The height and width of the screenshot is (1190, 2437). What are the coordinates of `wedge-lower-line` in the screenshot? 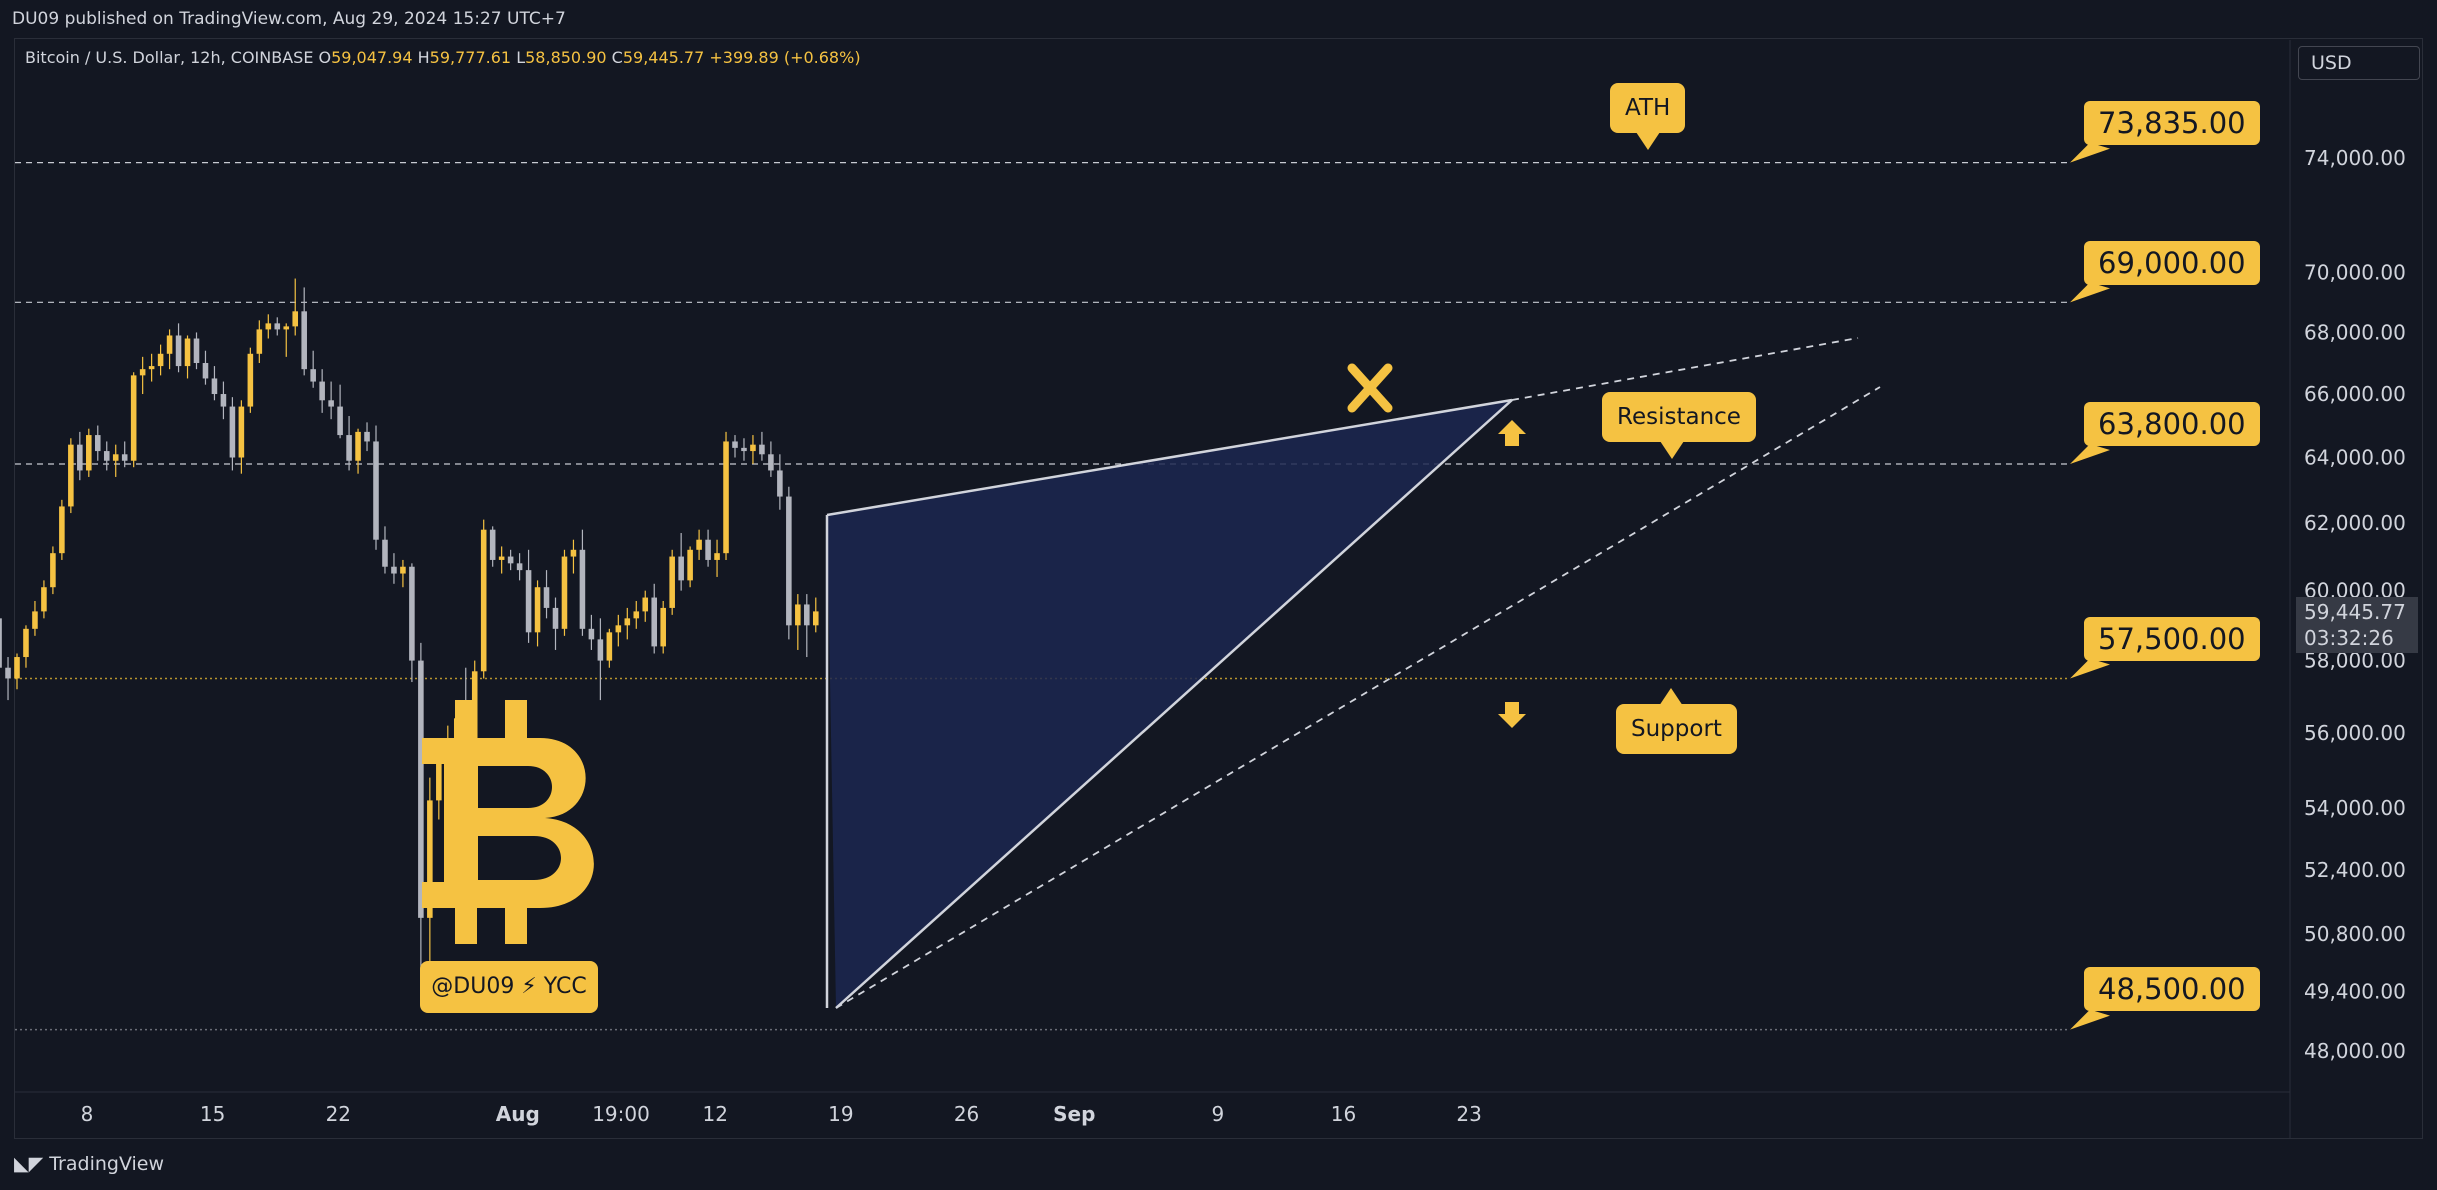 It's located at (1174, 704).